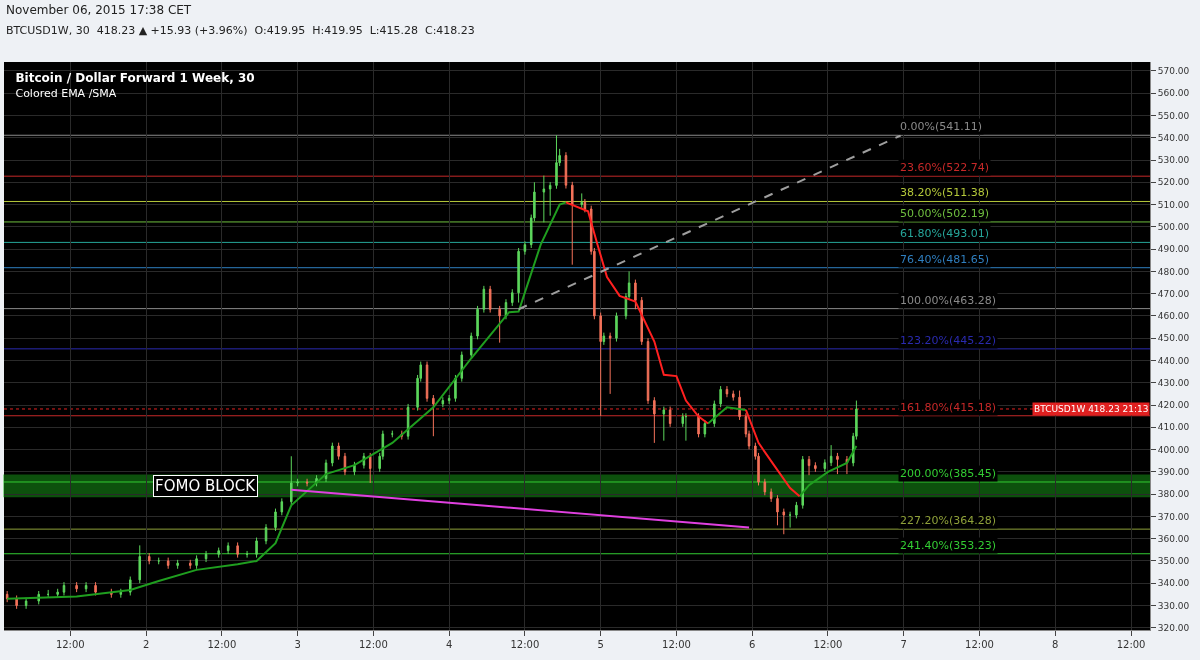 The image size is (1200, 660). What do you see at coordinates (1173, 472) in the screenshot?
I see `y-tick-label: 390.00` at bounding box center [1173, 472].